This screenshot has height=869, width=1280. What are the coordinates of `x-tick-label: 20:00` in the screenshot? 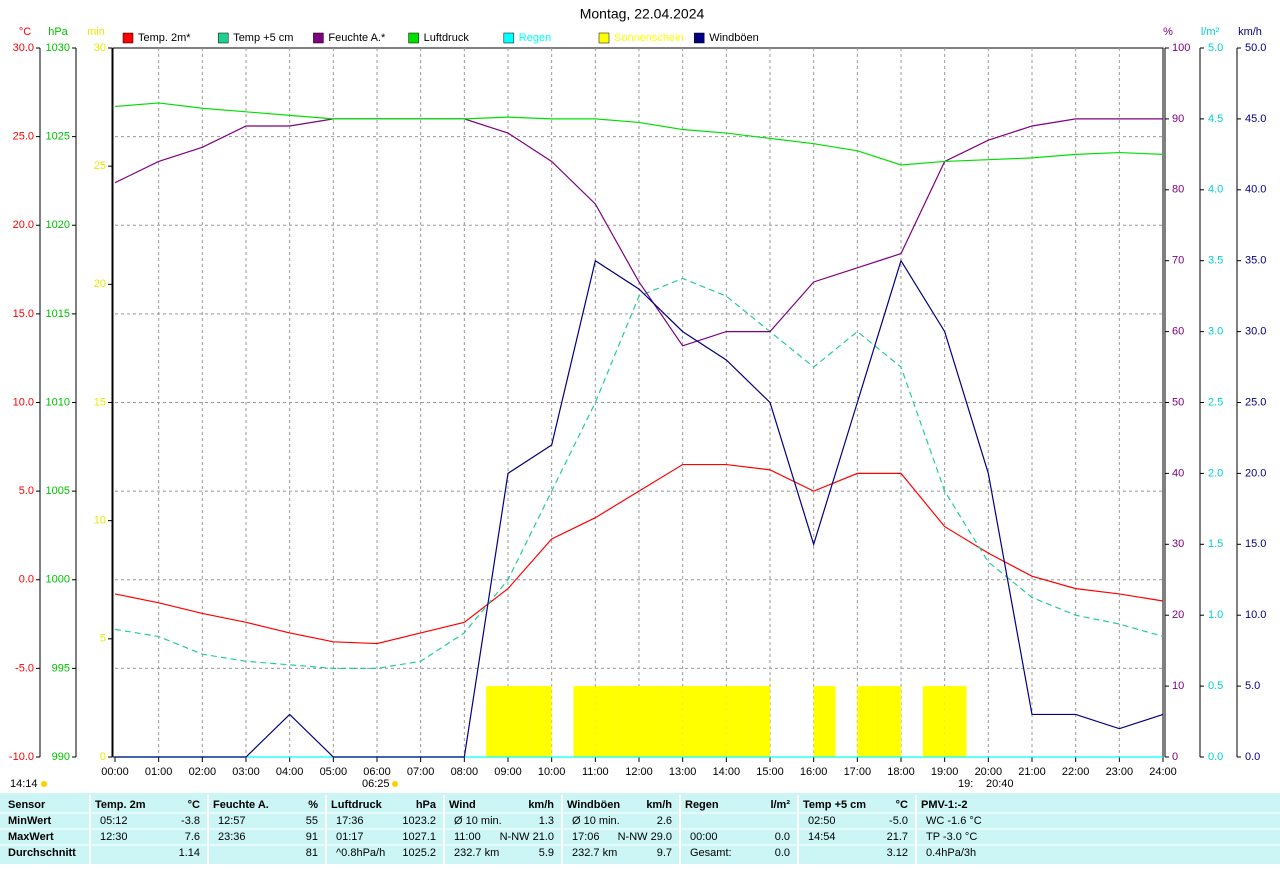 It's located at (989, 772).